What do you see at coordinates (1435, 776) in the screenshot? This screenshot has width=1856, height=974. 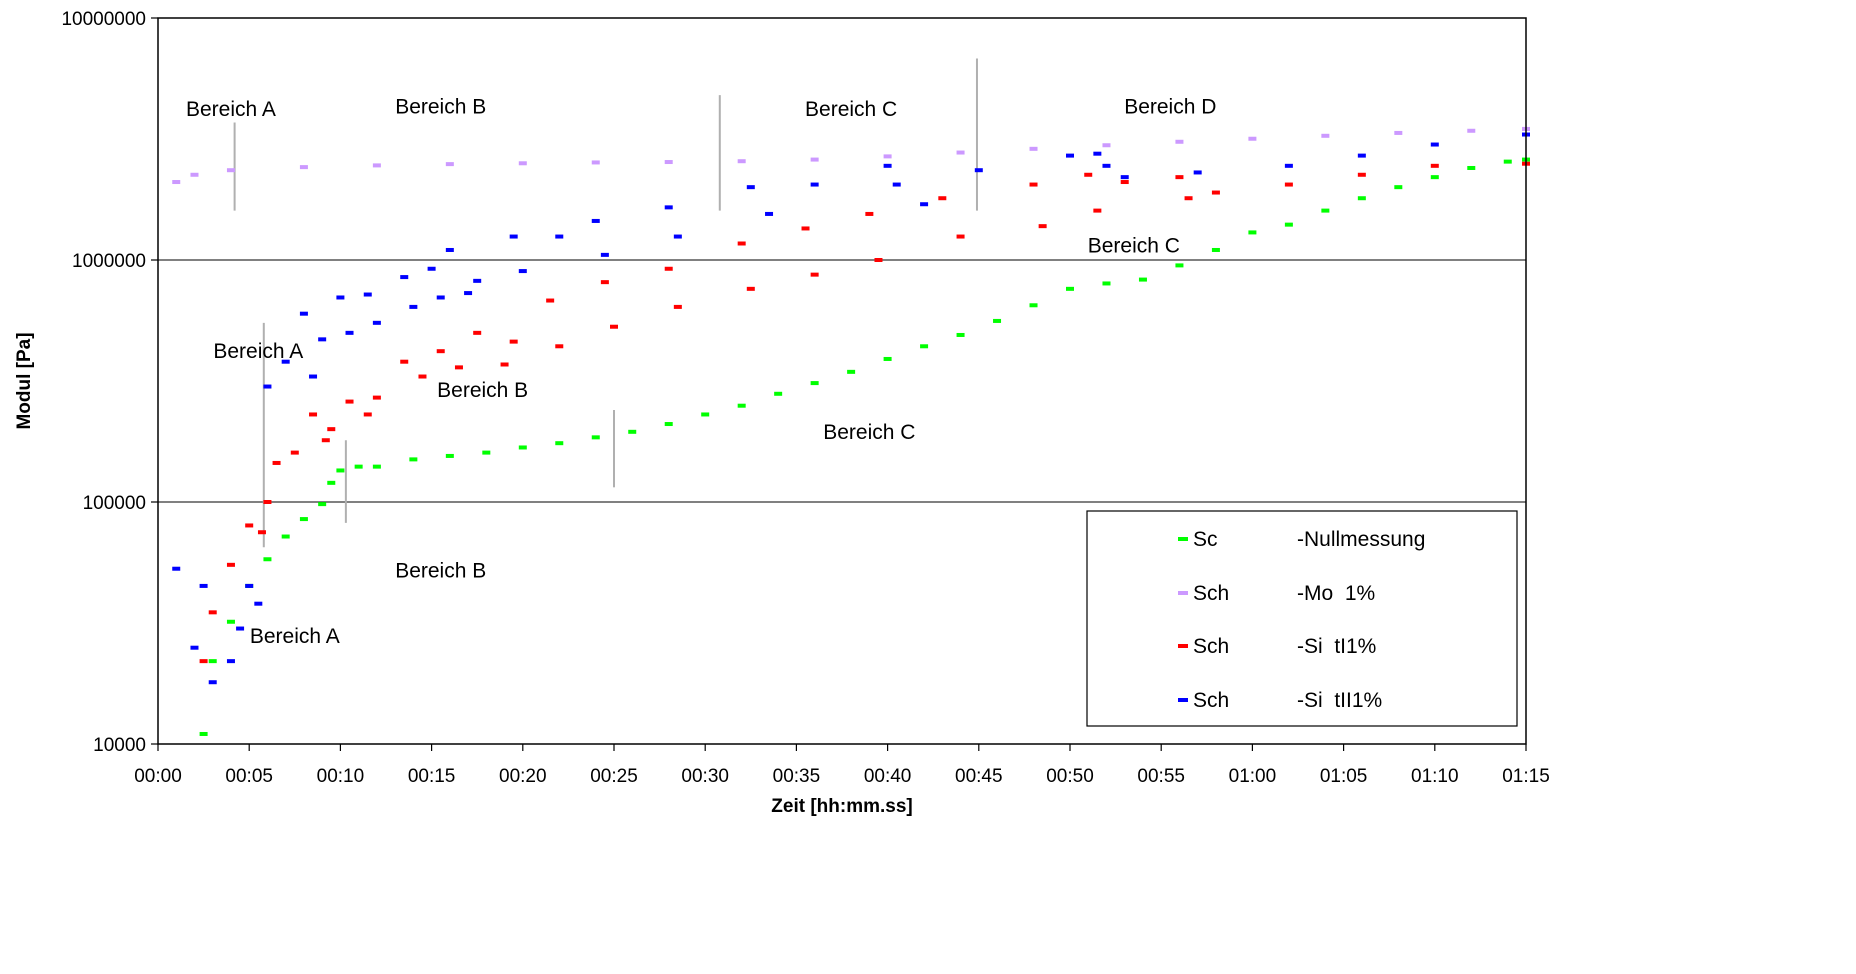 I see `x-tick-label: 01:10` at bounding box center [1435, 776].